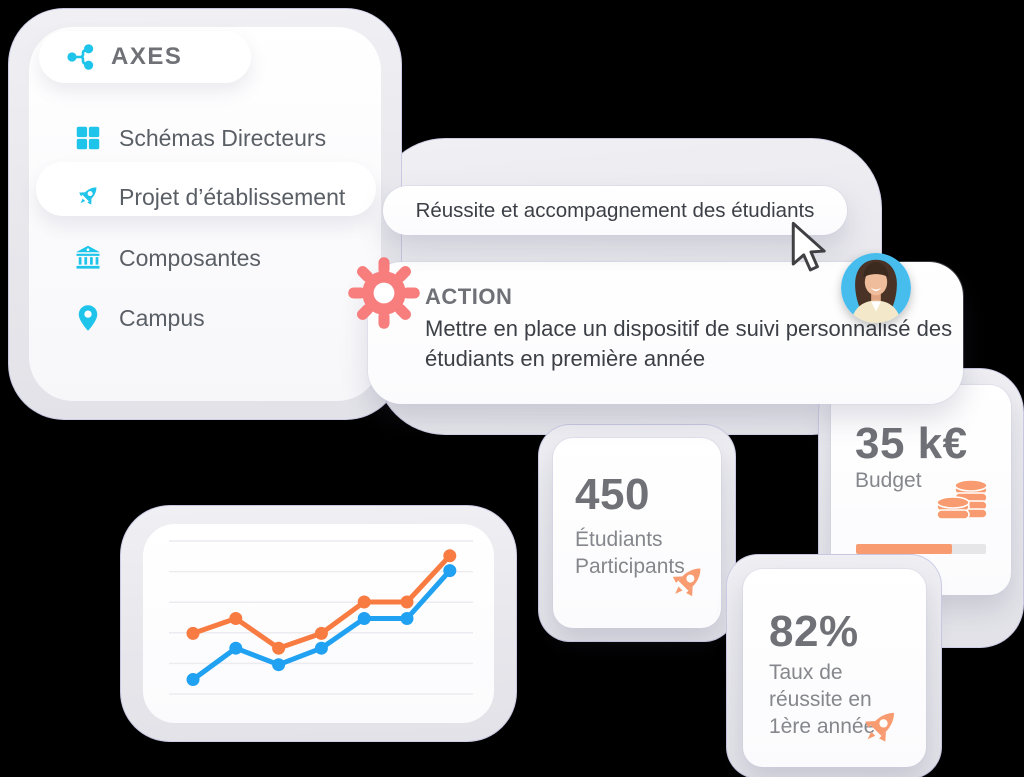 This screenshot has height=777, width=1024. I want to click on stat-card-budget: 35 k€ Budget, so click(921, 490).